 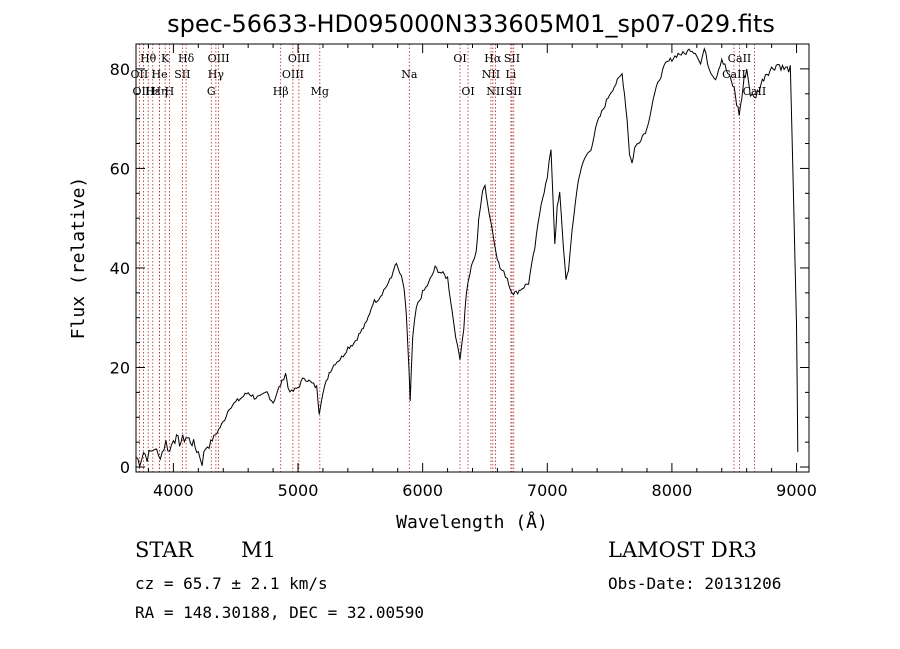 What do you see at coordinates (493, 58) in the screenshot?
I see `line-marker-label: Hα` at bounding box center [493, 58].